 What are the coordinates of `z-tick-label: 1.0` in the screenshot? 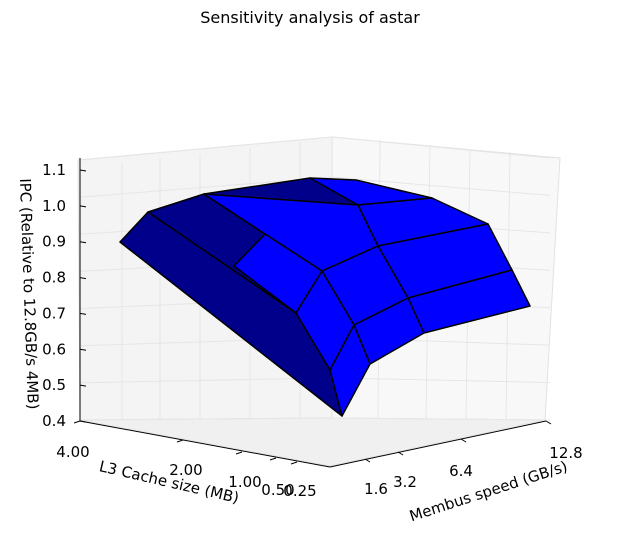 It's located at (54, 206).